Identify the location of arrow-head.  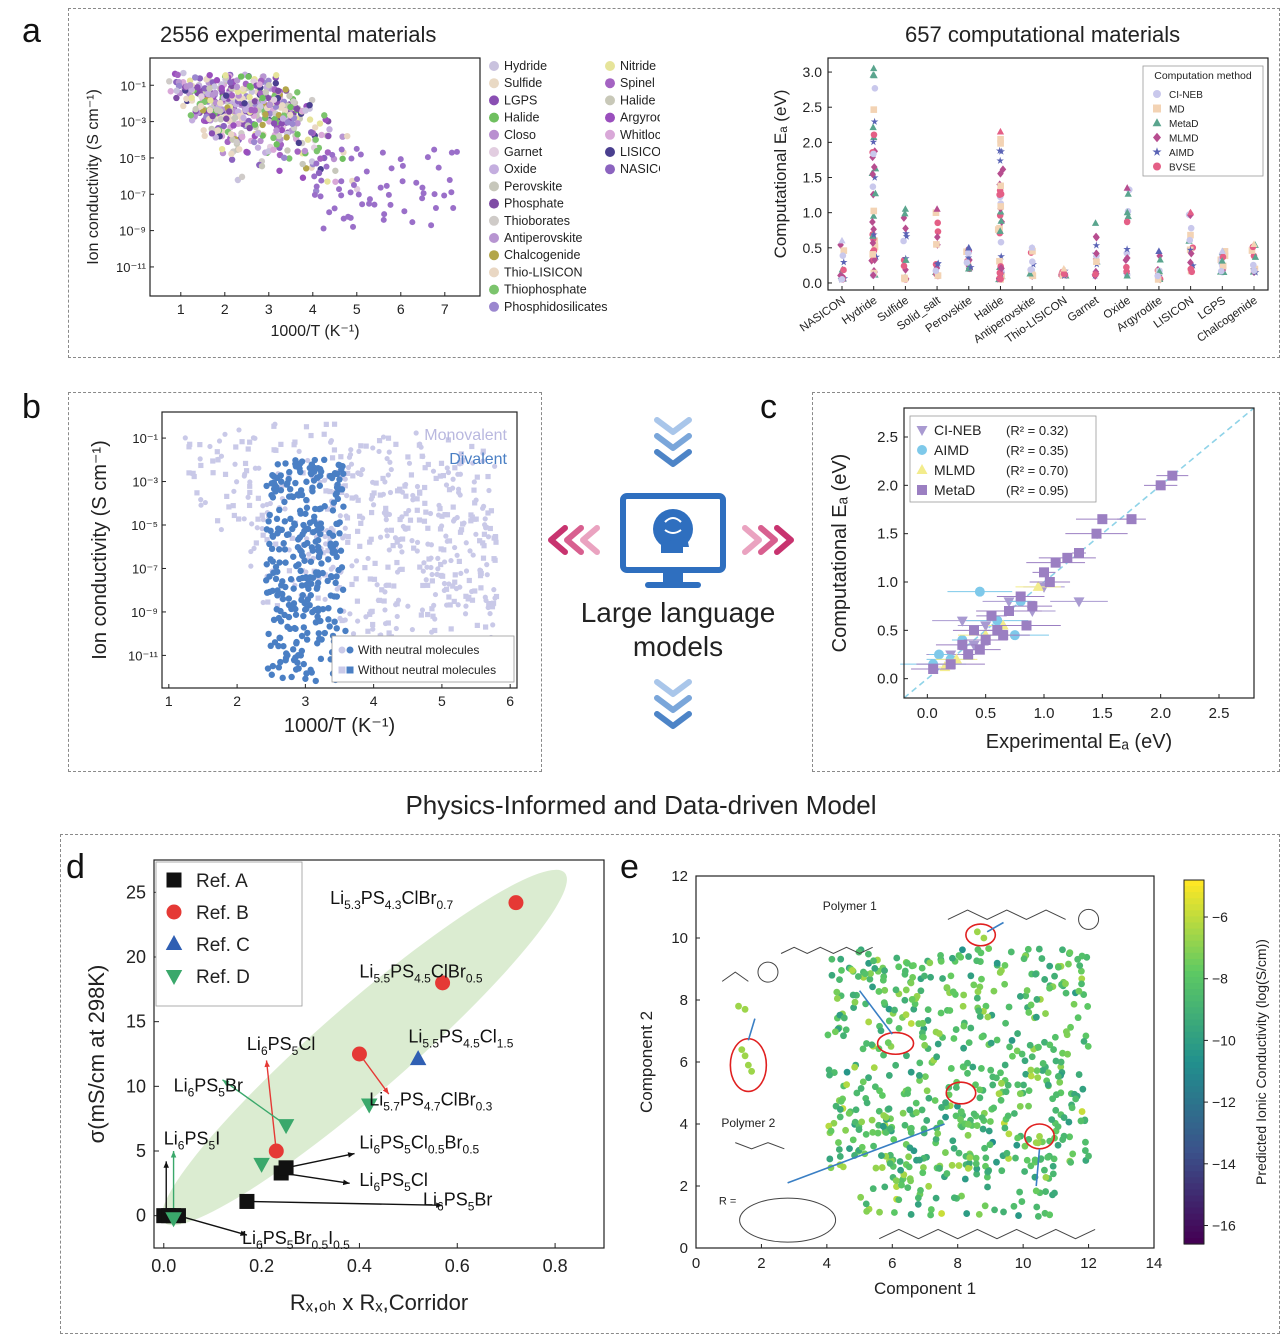
(346, 1182).